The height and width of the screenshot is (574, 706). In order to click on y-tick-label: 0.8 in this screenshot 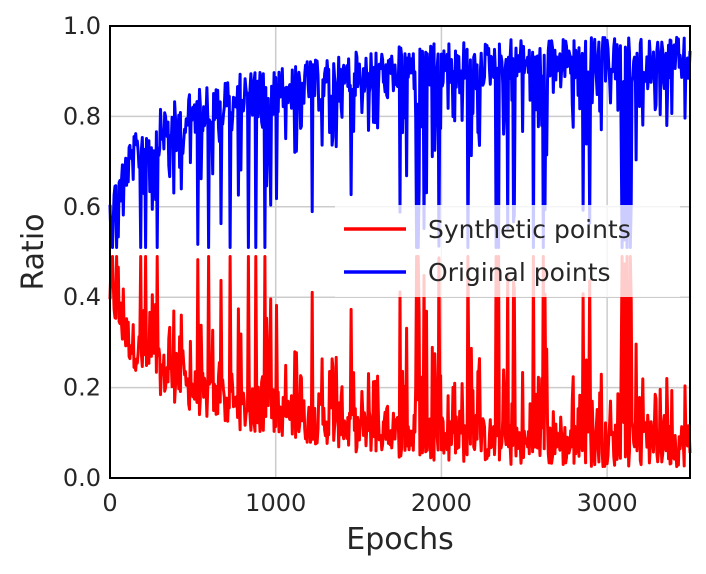, I will do `click(82, 116)`.